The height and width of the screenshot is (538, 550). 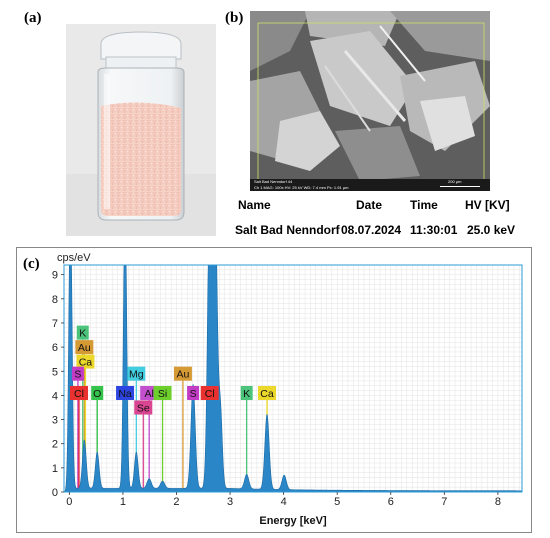 What do you see at coordinates (491, 230) in the screenshot?
I see `cell-hv: 25.0 keV` at bounding box center [491, 230].